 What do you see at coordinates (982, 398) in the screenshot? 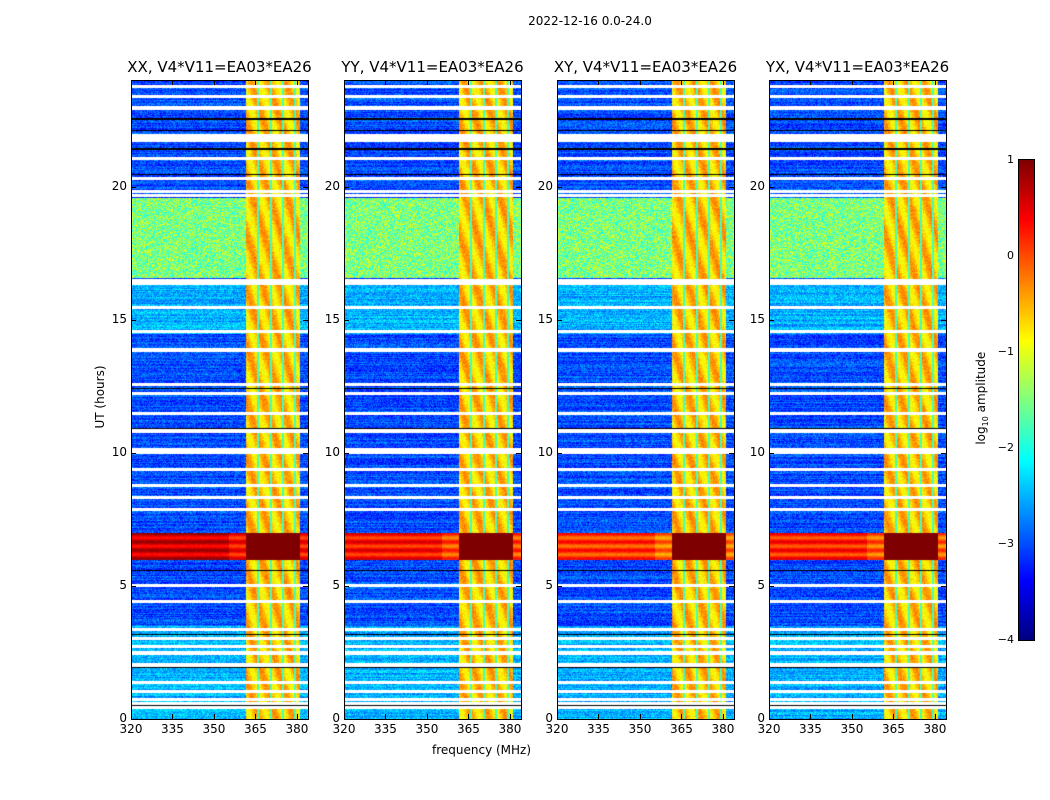
I see `colorbar-label: log10 amplitude` at bounding box center [982, 398].